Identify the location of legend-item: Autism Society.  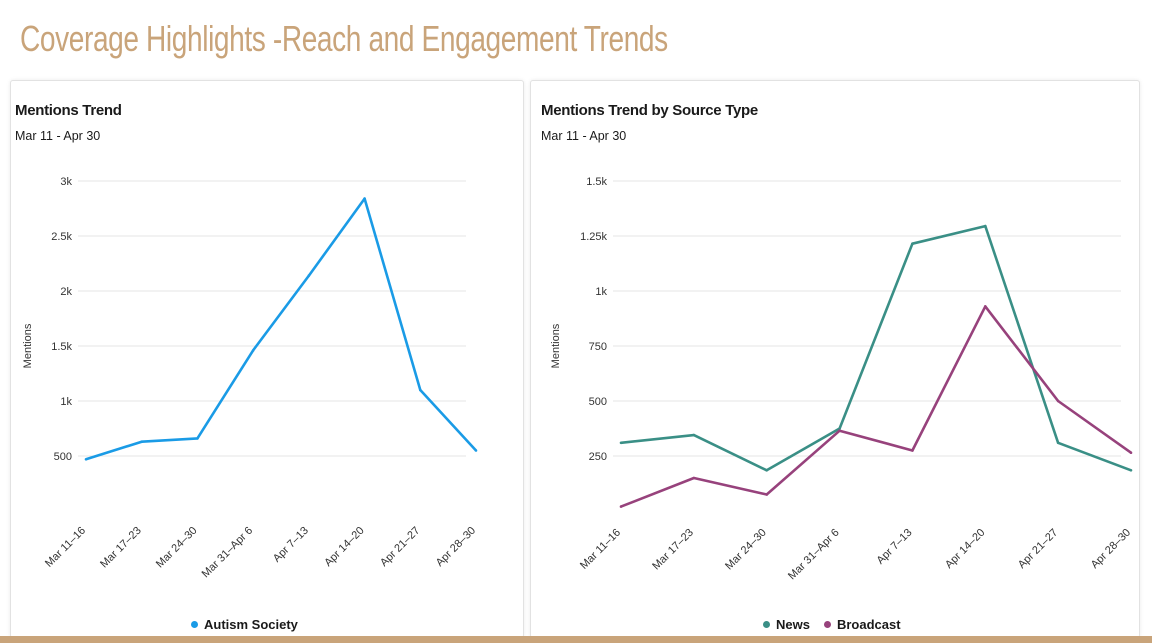
(244, 624).